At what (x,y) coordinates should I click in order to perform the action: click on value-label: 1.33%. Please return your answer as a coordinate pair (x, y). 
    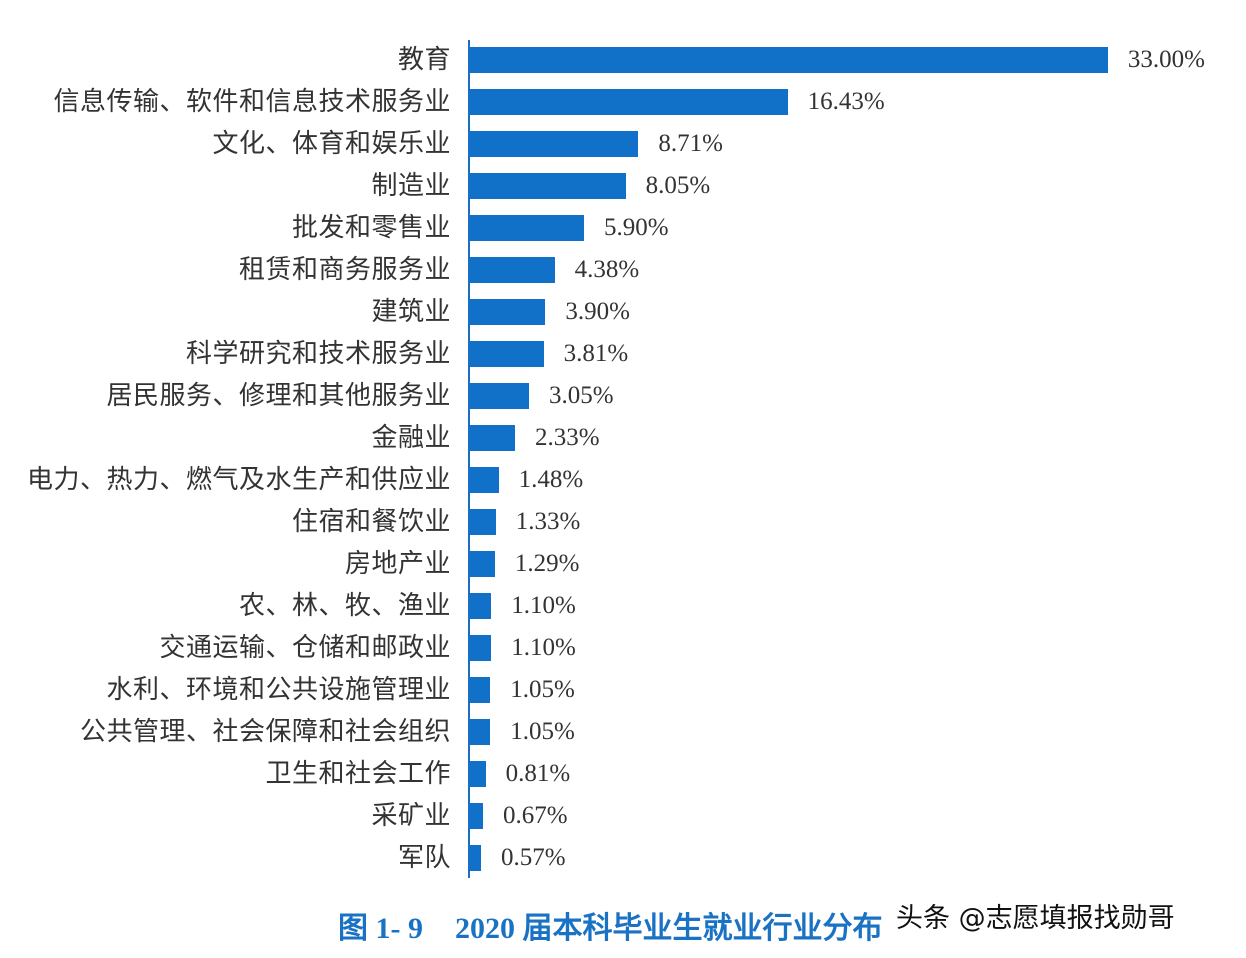
    Looking at the image, I should click on (548, 521).